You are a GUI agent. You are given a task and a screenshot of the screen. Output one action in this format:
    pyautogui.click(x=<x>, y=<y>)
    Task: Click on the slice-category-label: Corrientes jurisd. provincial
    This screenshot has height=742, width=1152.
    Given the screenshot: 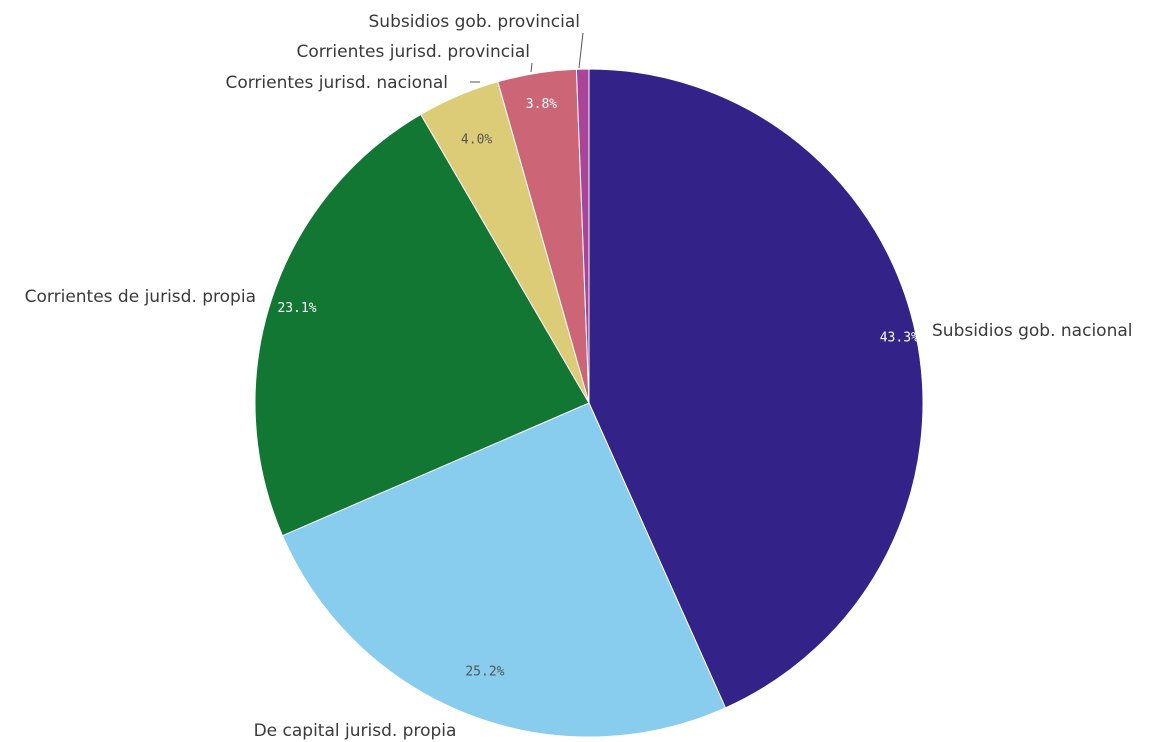 What is the action you would take?
    pyautogui.click(x=413, y=52)
    